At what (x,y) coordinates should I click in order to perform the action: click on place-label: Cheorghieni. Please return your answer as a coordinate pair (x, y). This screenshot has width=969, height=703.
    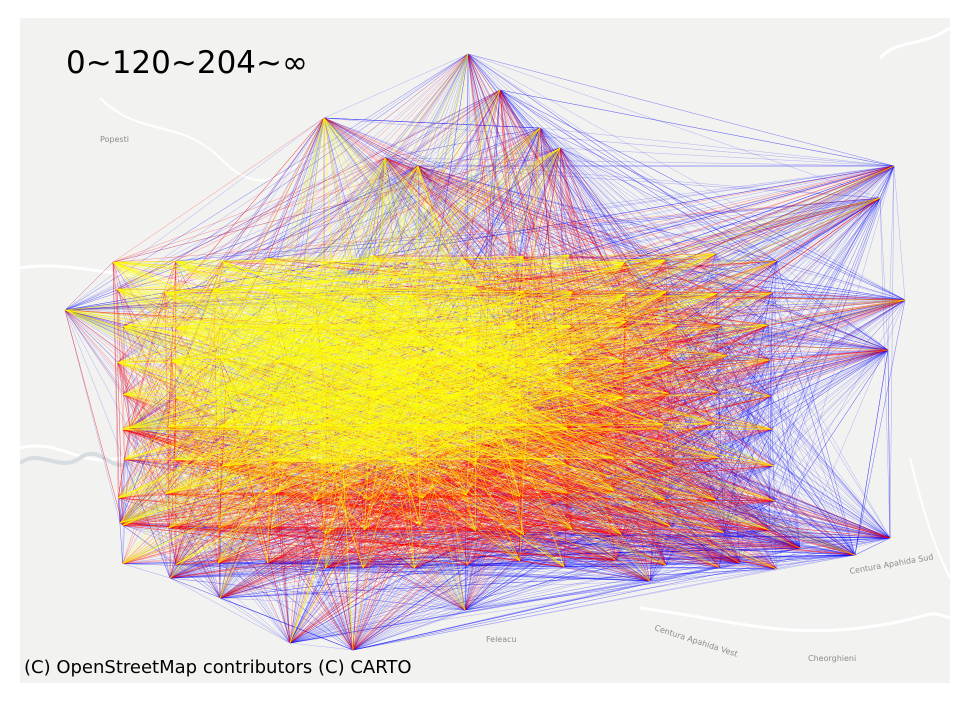
    Looking at the image, I should click on (832, 658).